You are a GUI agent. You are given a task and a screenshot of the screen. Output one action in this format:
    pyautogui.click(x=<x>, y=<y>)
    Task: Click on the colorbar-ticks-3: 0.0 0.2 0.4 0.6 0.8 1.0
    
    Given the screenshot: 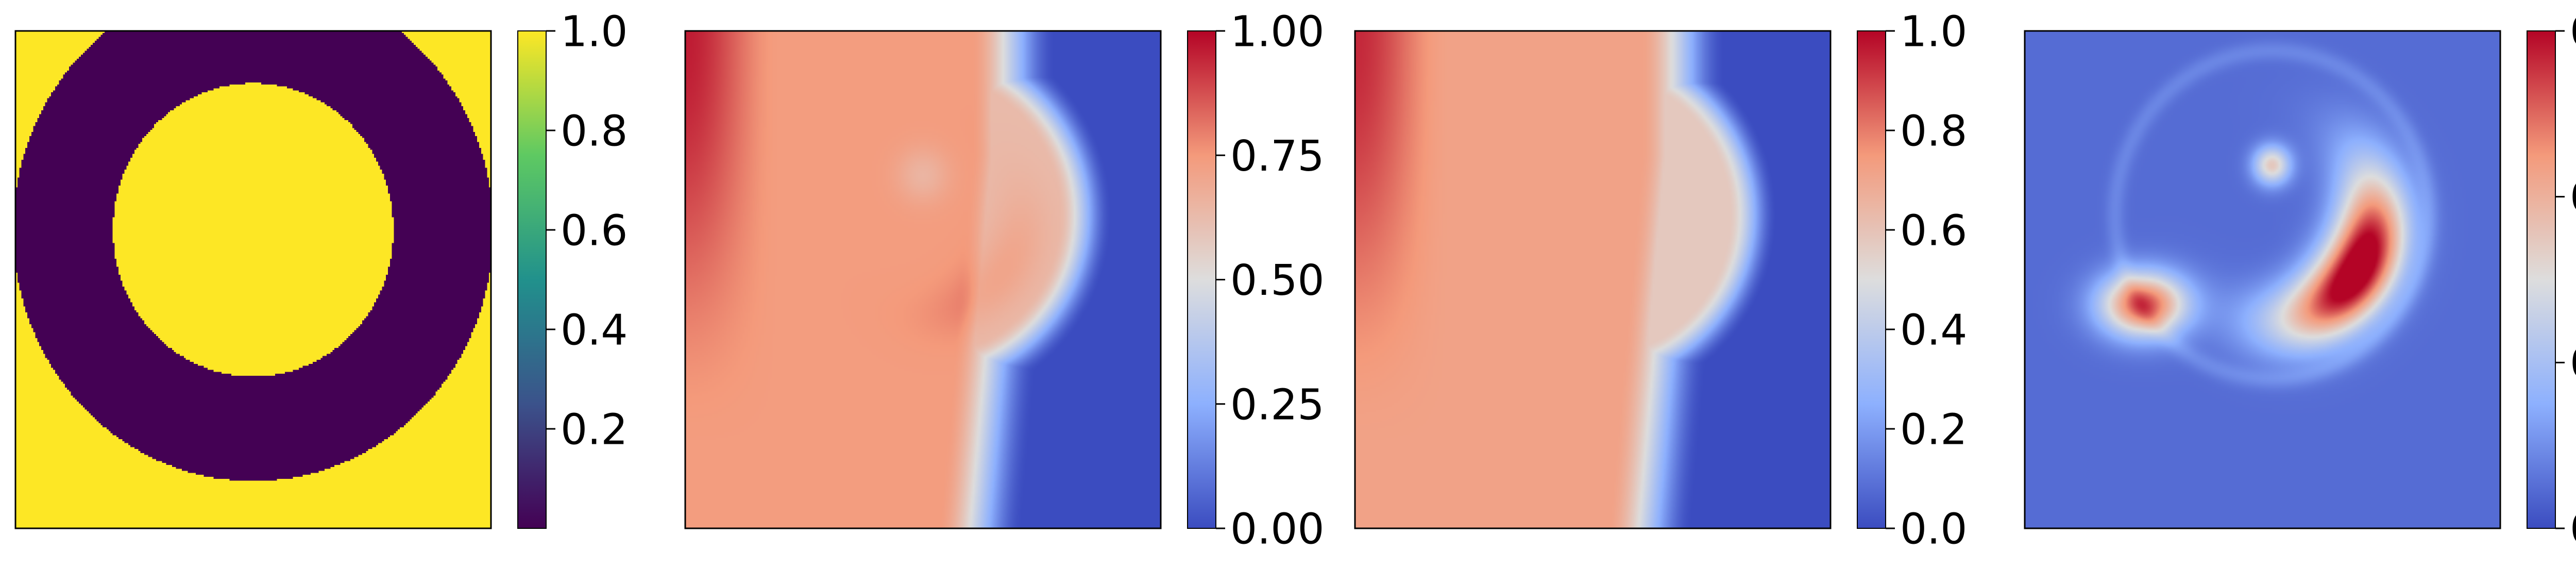 What is the action you would take?
    pyautogui.click(x=1926, y=281)
    